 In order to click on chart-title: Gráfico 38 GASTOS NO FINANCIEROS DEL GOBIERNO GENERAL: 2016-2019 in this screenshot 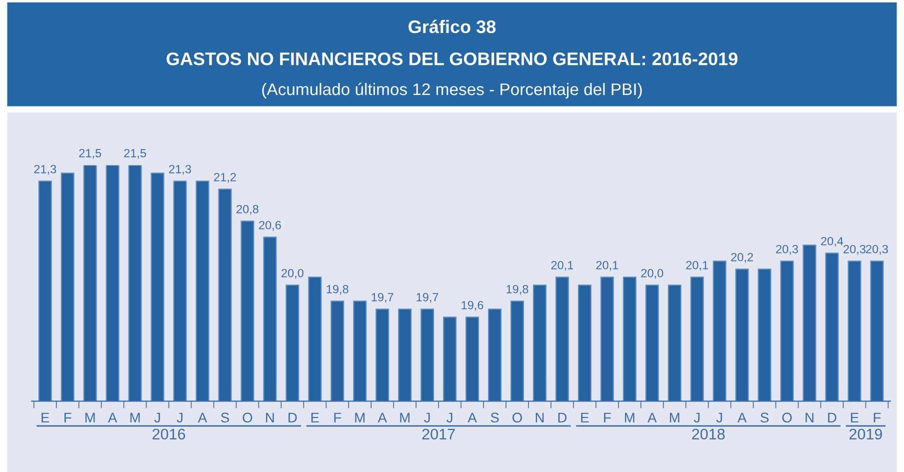, I will do `click(452, 43)`.